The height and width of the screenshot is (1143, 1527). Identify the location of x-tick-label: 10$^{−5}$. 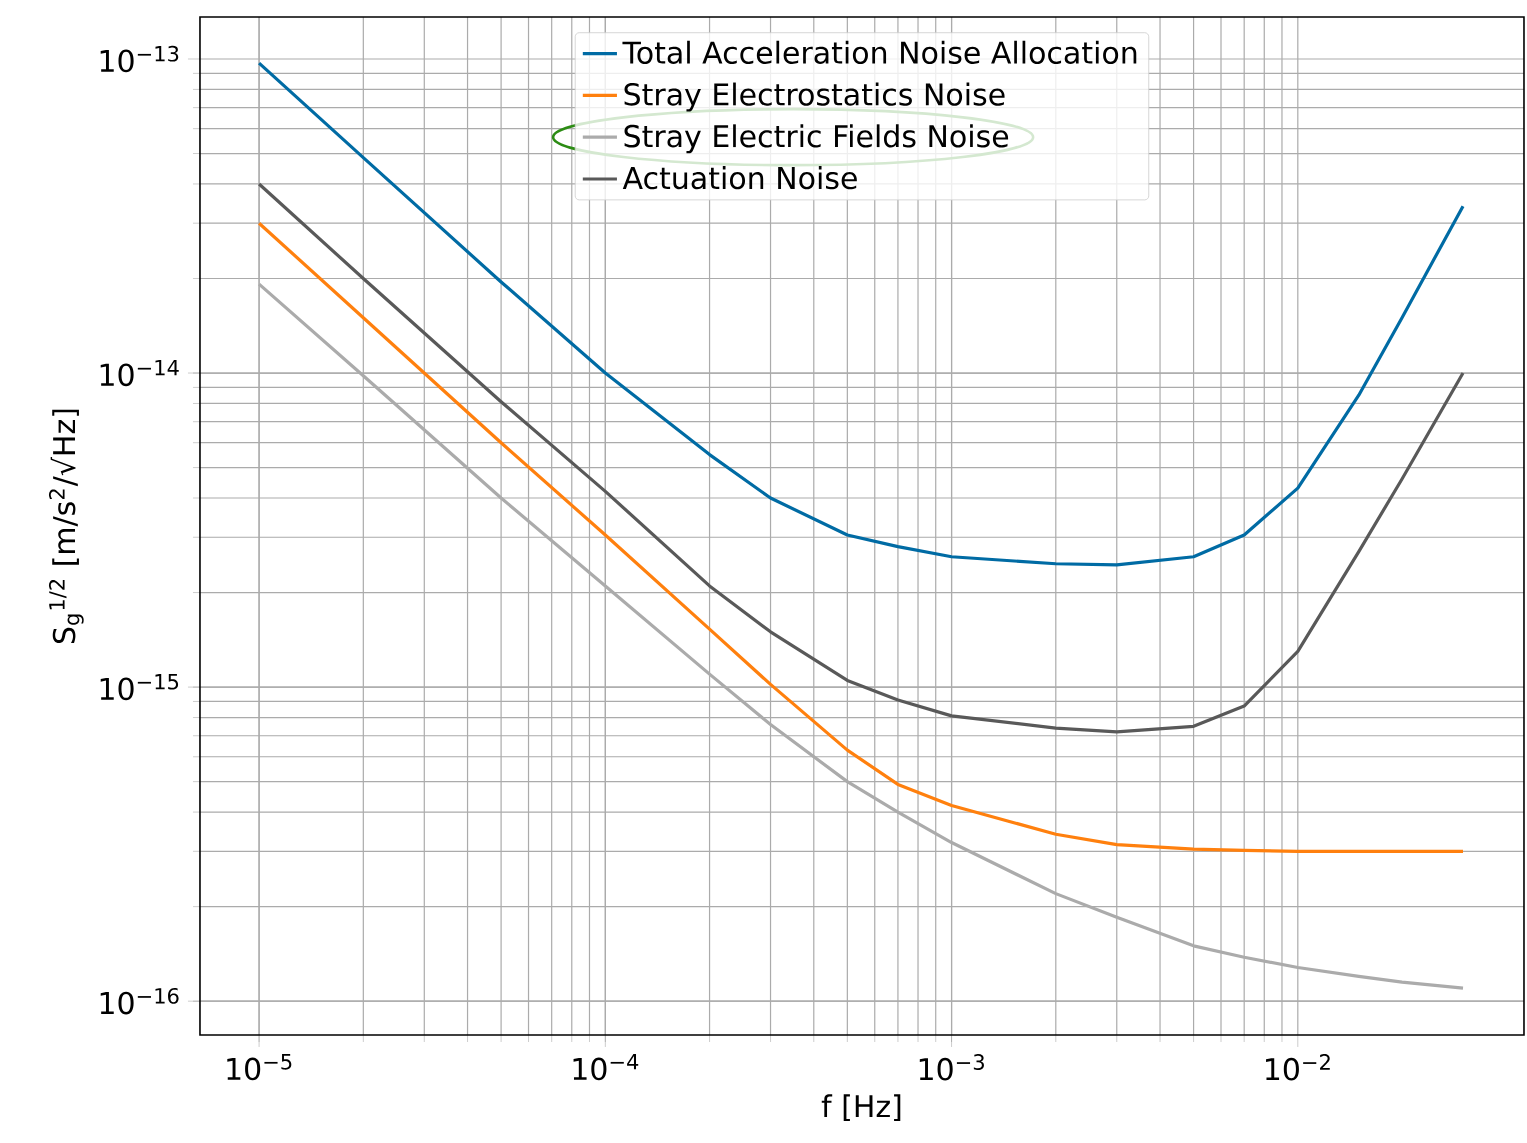
(259, 1067).